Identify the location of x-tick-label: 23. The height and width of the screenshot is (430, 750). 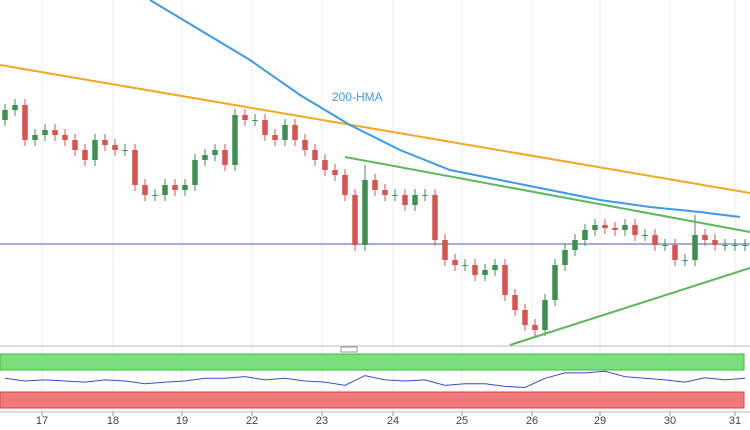
(322, 421).